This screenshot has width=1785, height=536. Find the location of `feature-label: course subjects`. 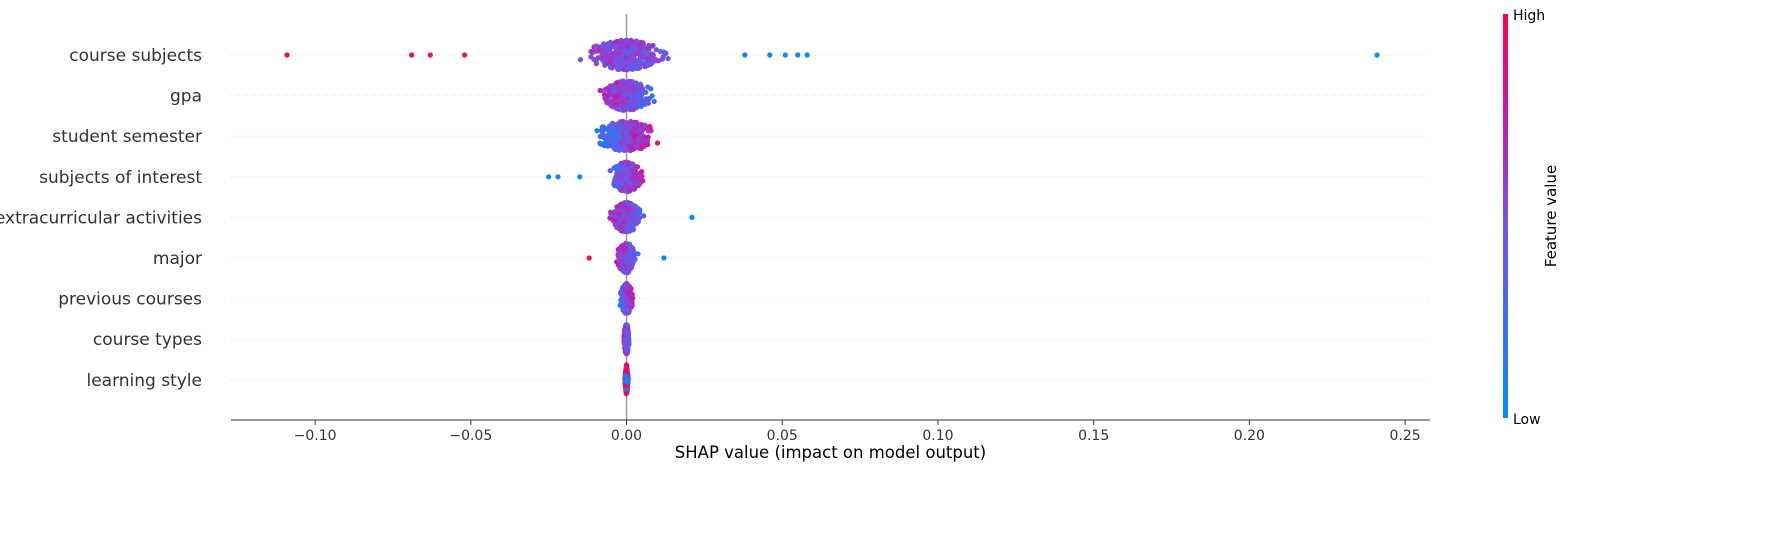

feature-label: course subjects is located at coordinates (135, 56).